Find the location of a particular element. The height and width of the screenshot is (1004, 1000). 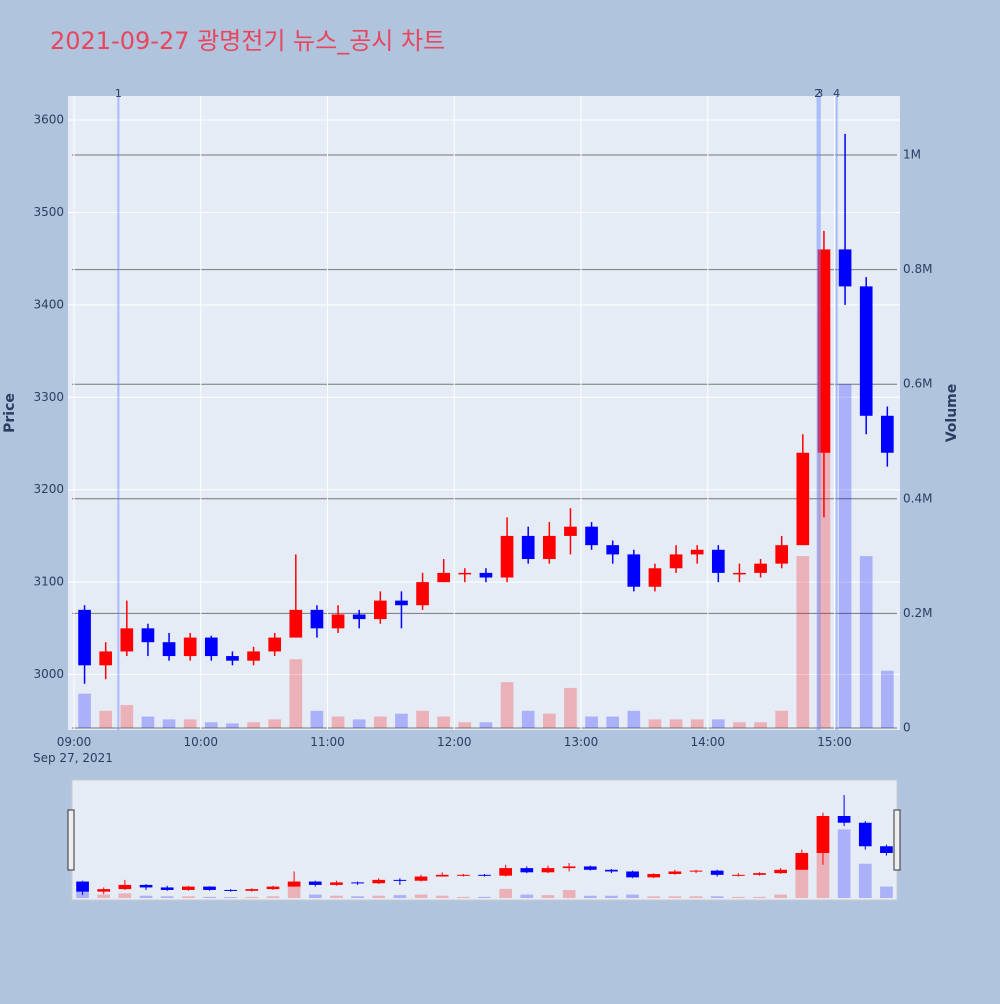

y-tick-label: 3100 is located at coordinates (48, 582).